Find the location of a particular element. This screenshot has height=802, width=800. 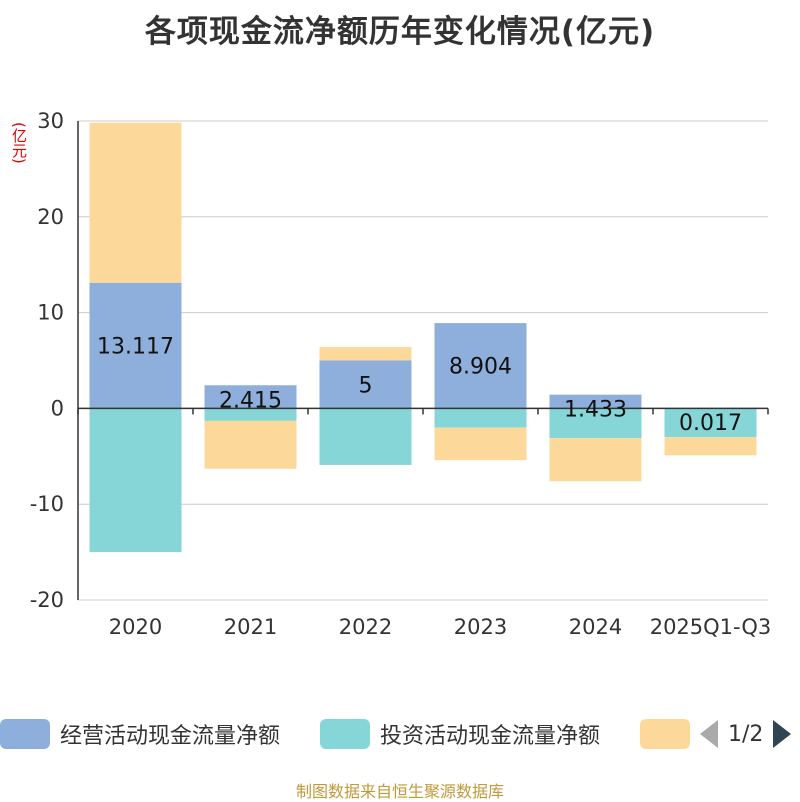

y-tick-label: -20 is located at coordinates (47, 600).